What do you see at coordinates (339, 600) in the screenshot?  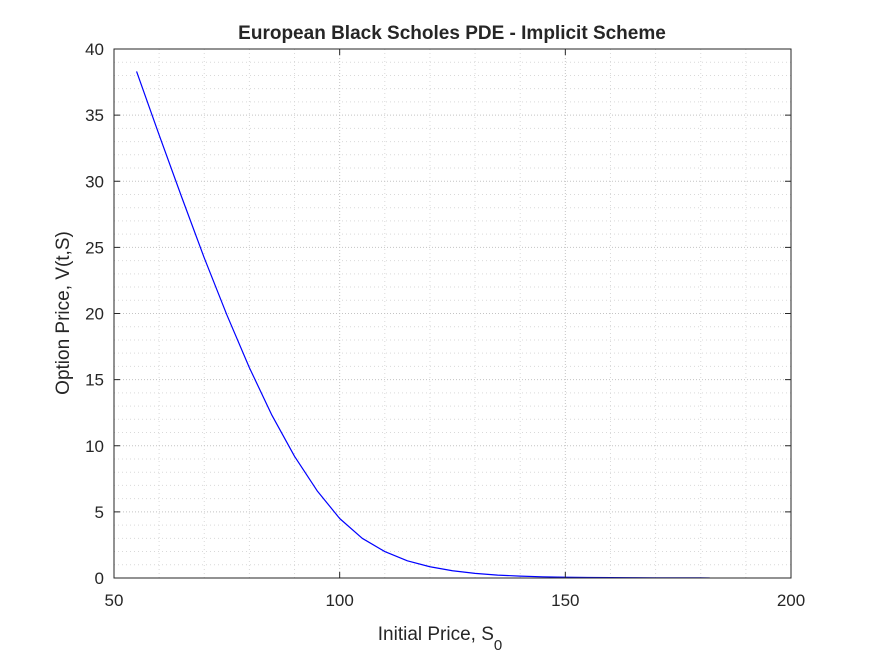 I see `x-tick-label: 100` at bounding box center [339, 600].